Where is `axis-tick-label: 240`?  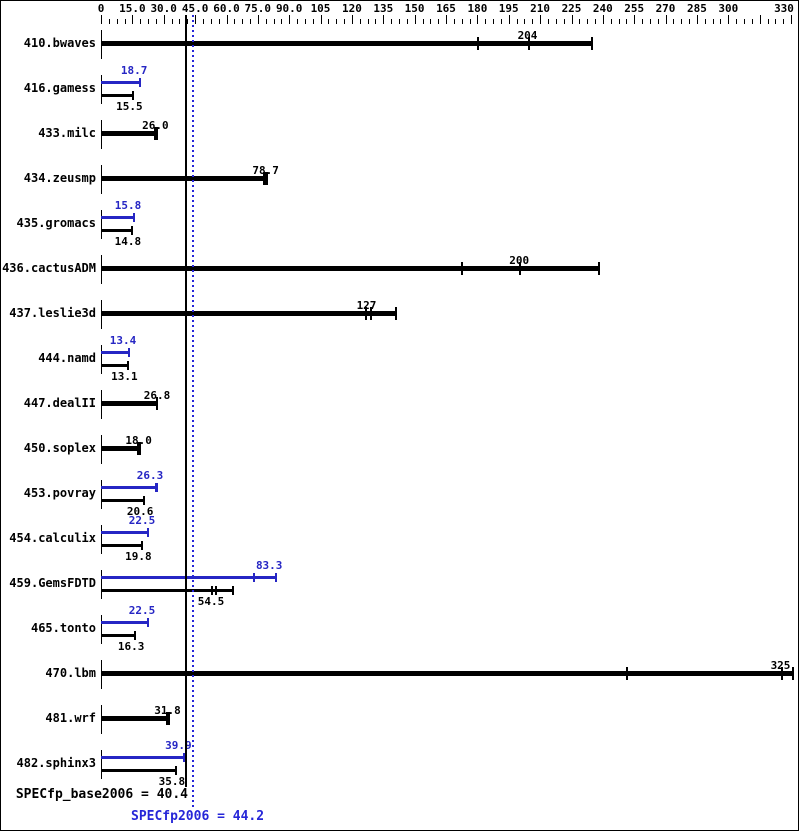 axis-tick-label: 240 is located at coordinates (602, 8).